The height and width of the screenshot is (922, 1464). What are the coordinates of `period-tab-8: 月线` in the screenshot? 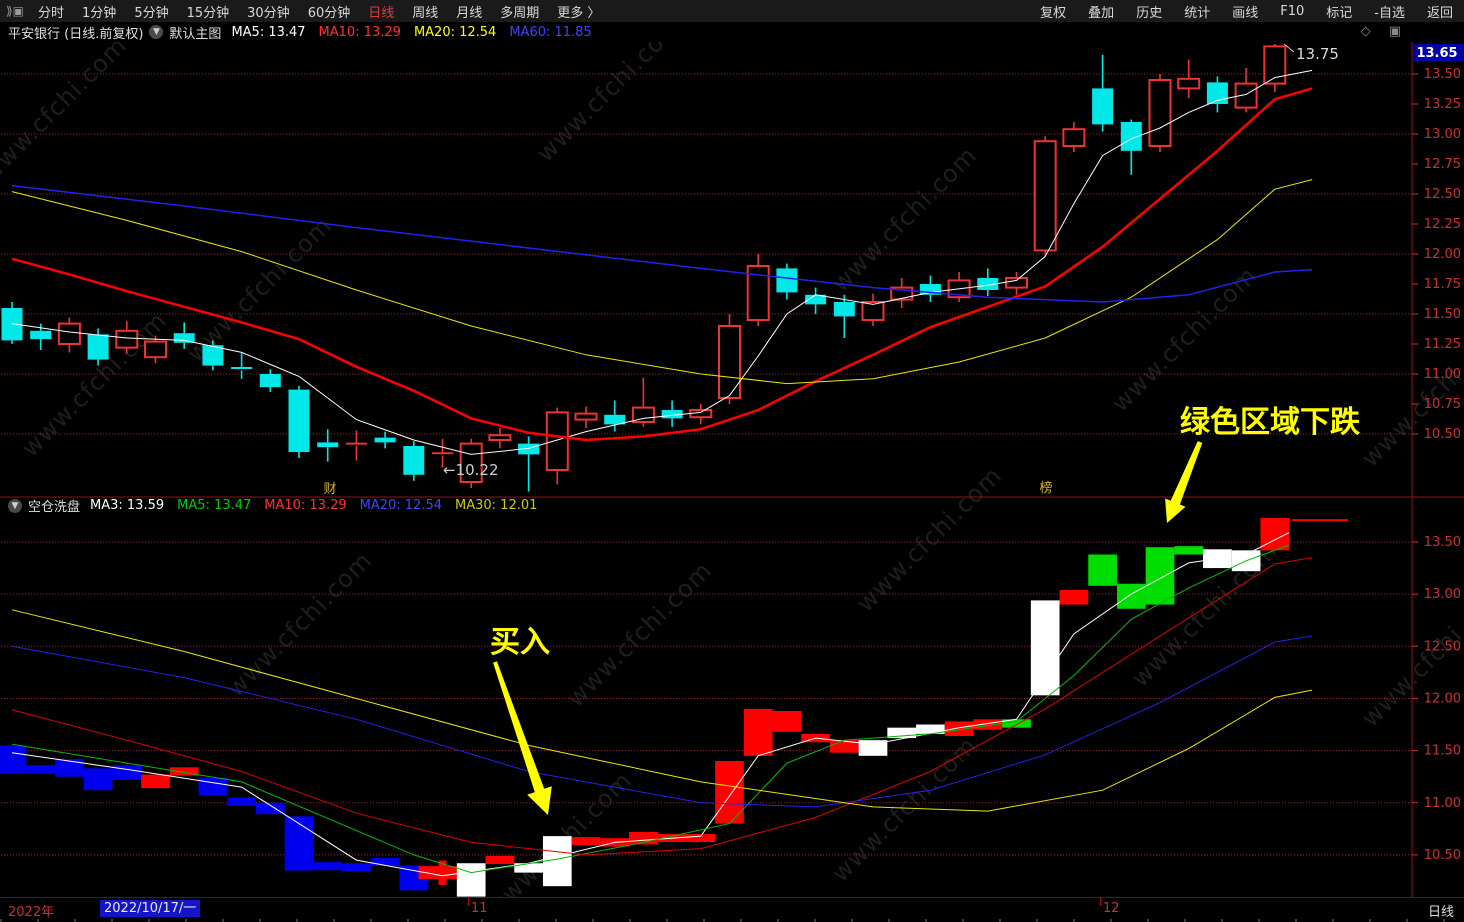 It's located at (469, 13).